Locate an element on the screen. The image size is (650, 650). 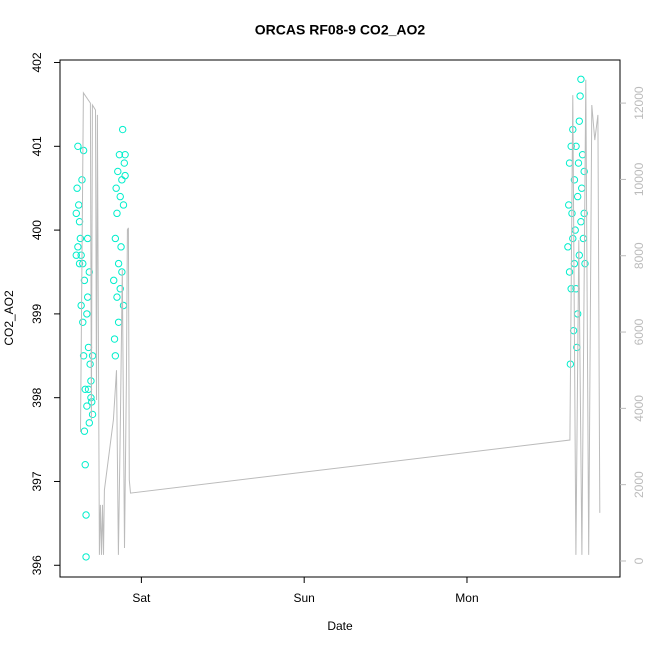
y2-tick-label: 2000 is located at coordinates (639, 484).